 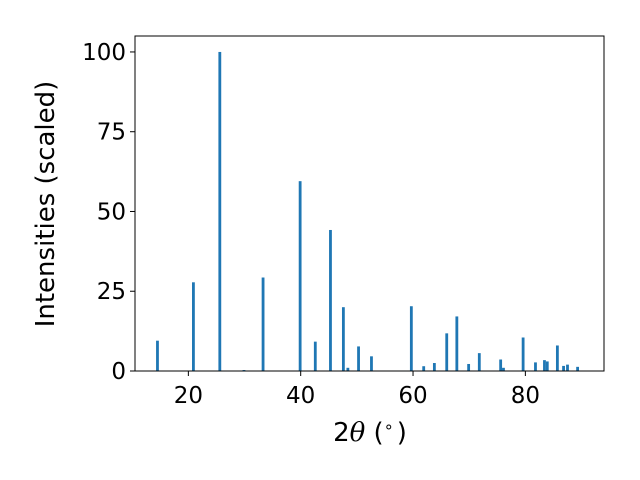 What do you see at coordinates (111, 292) in the screenshot?
I see `y-tick-label: 25` at bounding box center [111, 292].